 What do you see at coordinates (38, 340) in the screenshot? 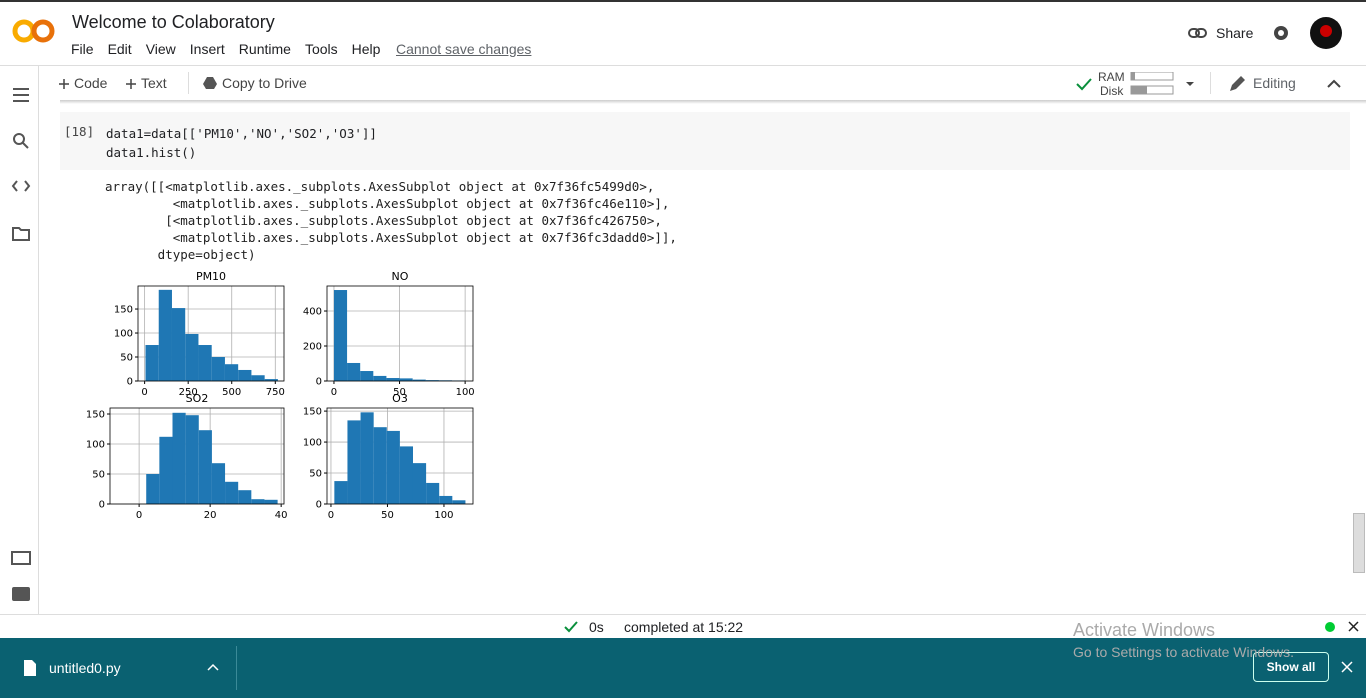
I see `sidebar-border` at bounding box center [38, 340].